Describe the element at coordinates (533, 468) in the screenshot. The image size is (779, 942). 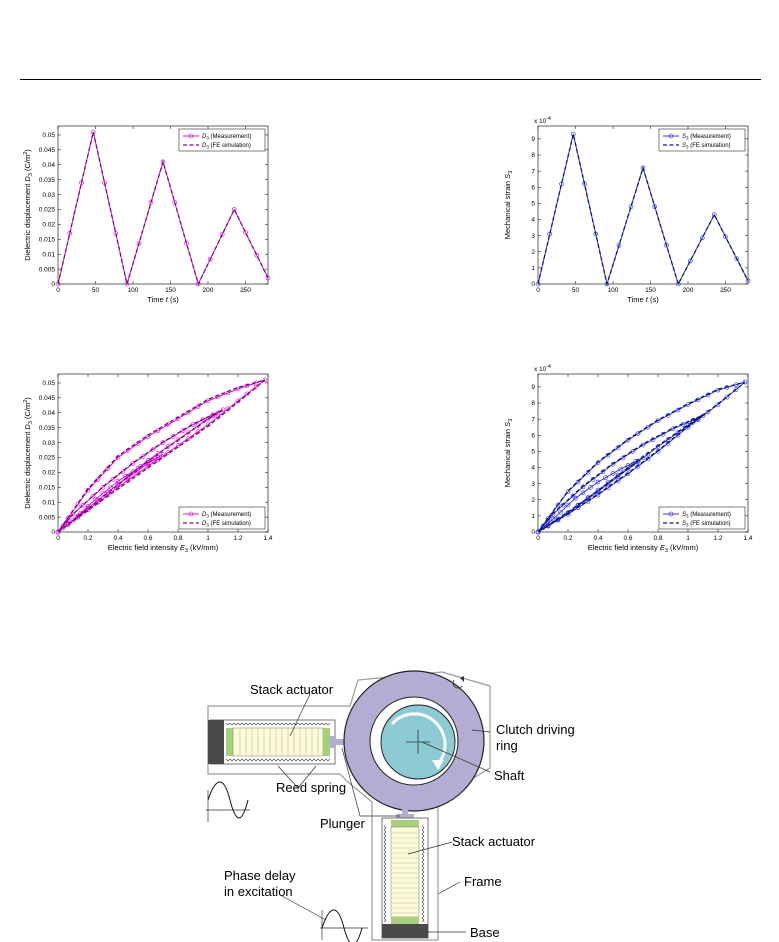
I see `y-tick-label: 4` at that location.